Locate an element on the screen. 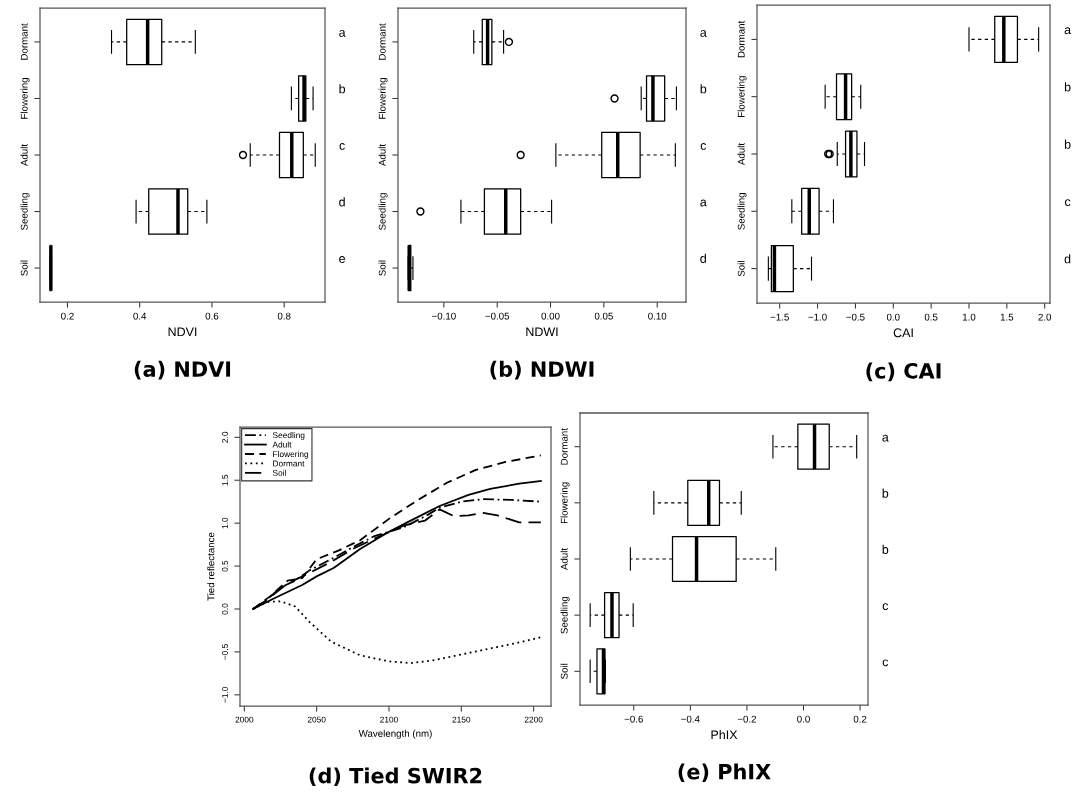 The width and height of the screenshot is (1082, 794). legend-label: Seedling is located at coordinates (288, 436).